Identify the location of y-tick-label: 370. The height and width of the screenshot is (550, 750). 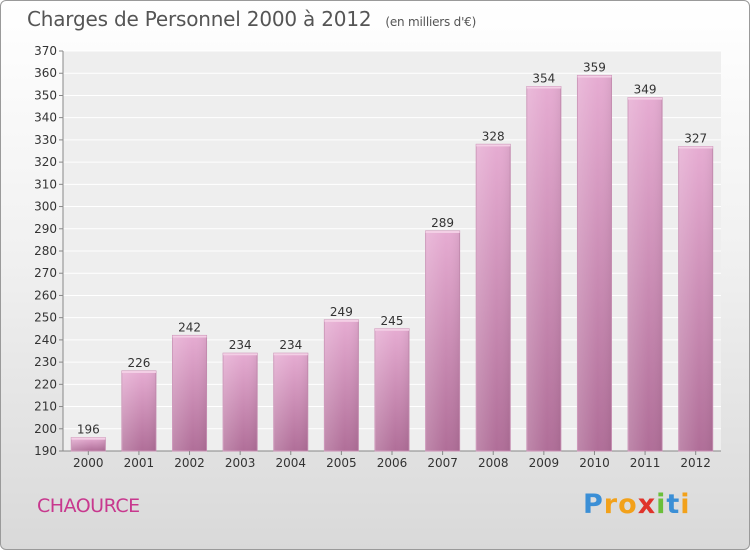
(45, 51).